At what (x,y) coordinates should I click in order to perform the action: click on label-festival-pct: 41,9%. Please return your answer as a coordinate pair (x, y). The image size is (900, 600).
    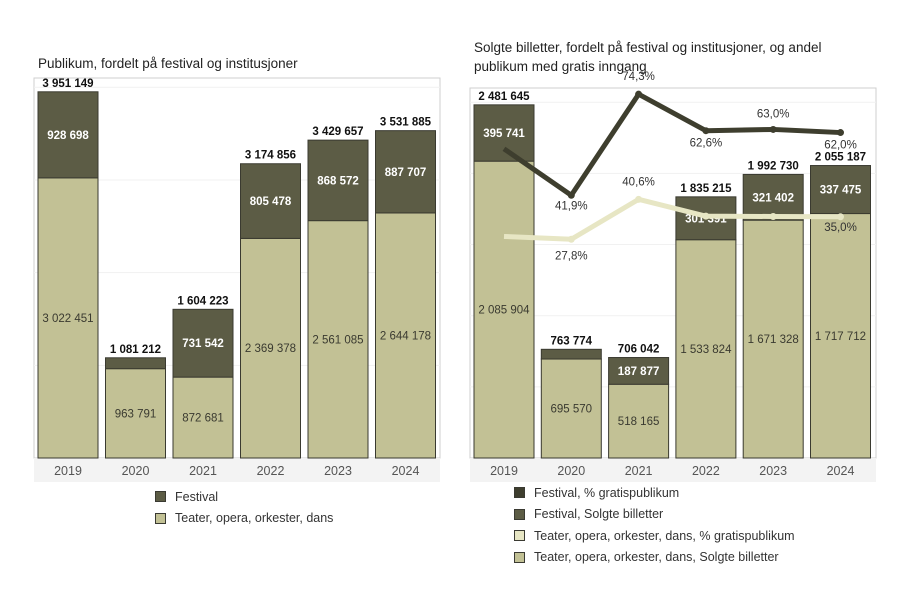
    Looking at the image, I should click on (571, 206).